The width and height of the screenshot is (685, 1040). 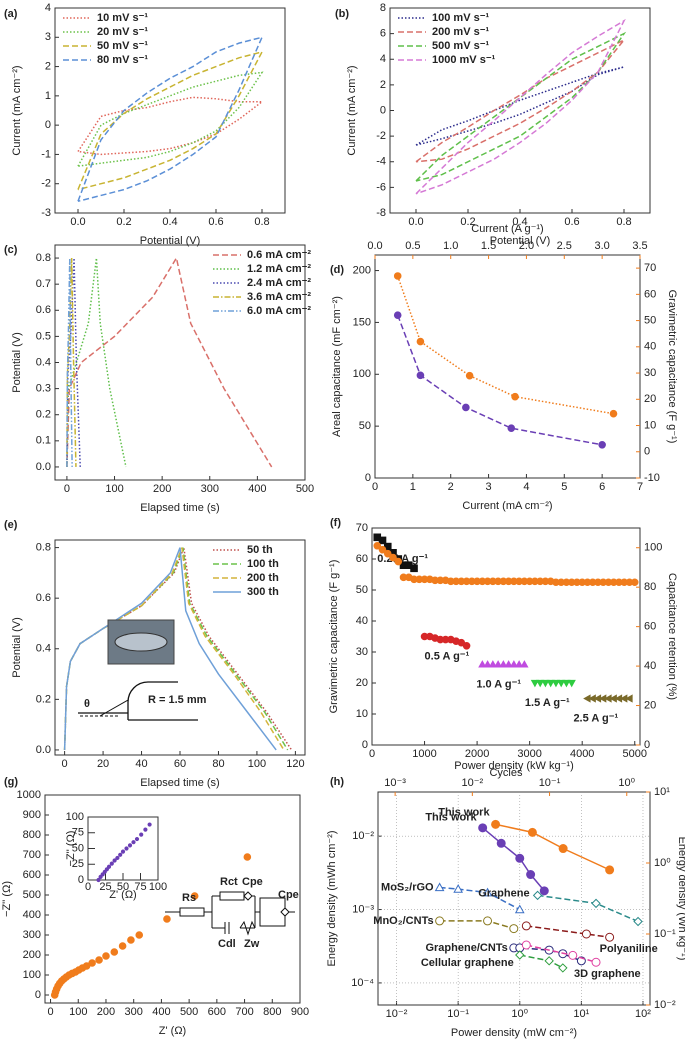 I want to click on x-tick-label: 10², so click(x=643, y=1014).